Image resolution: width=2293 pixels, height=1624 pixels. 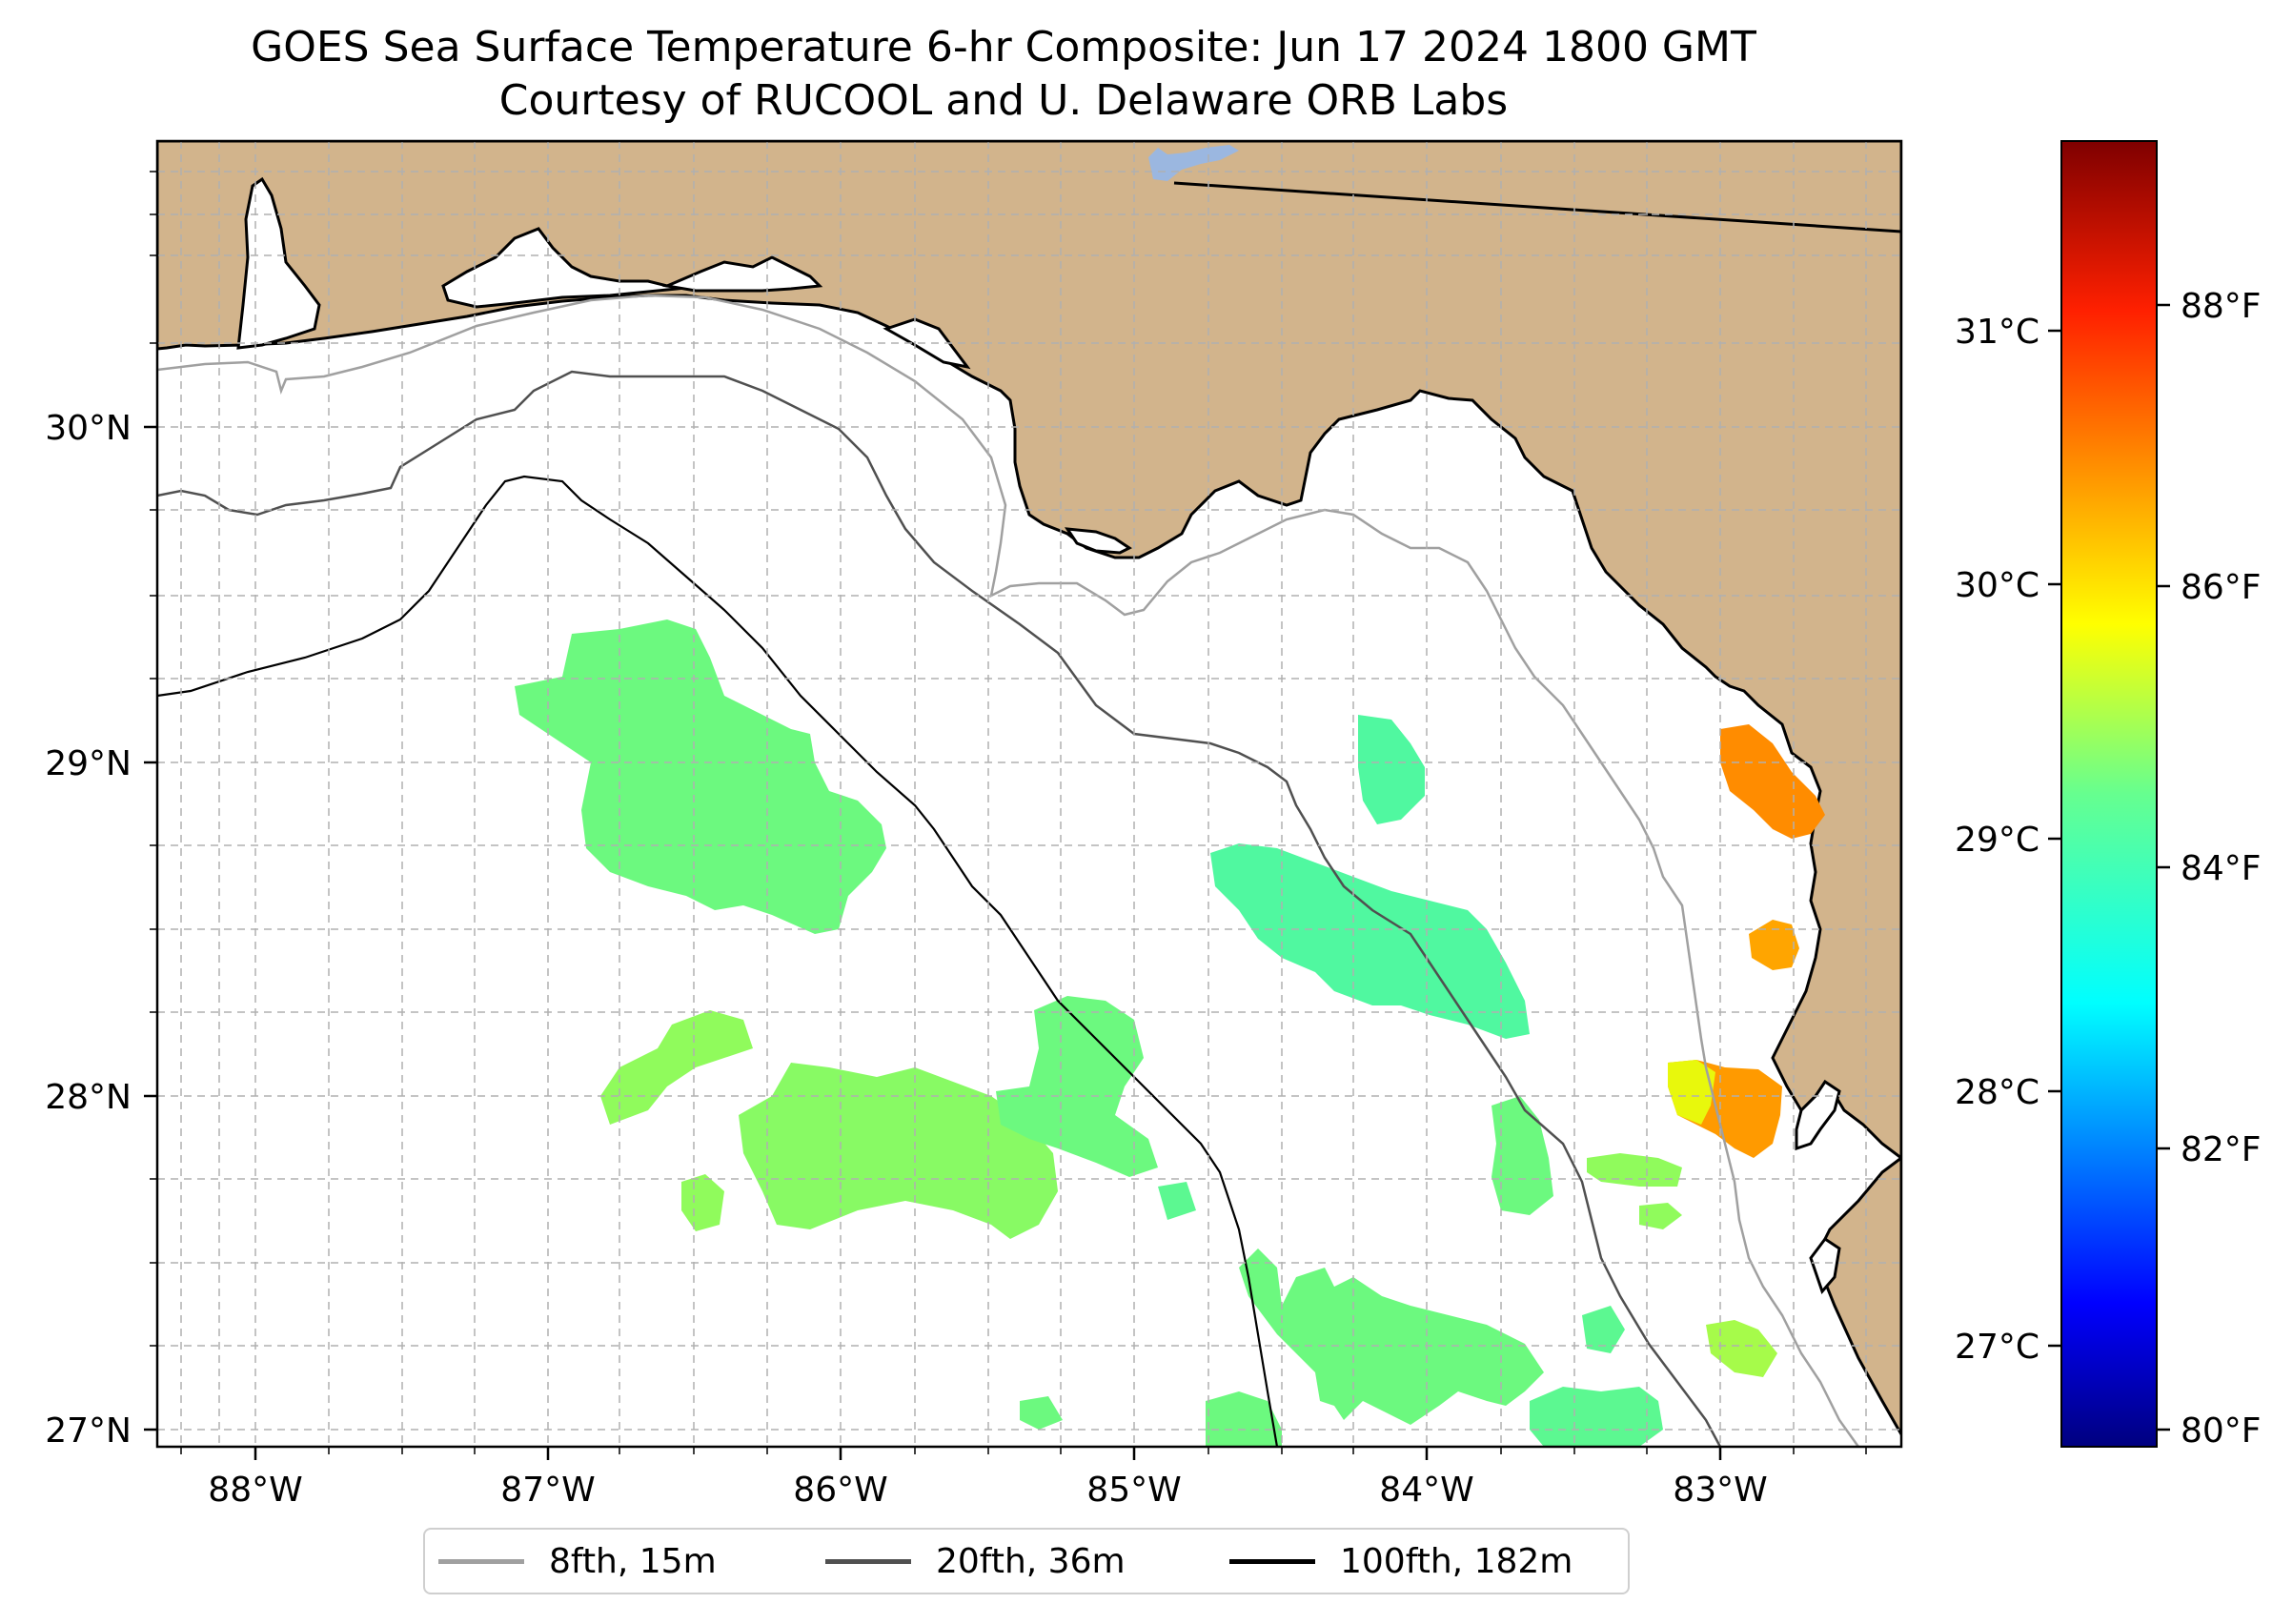 What do you see at coordinates (899, 1151) in the screenshot?
I see `sst-patch-south-central` at bounding box center [899, 1151].